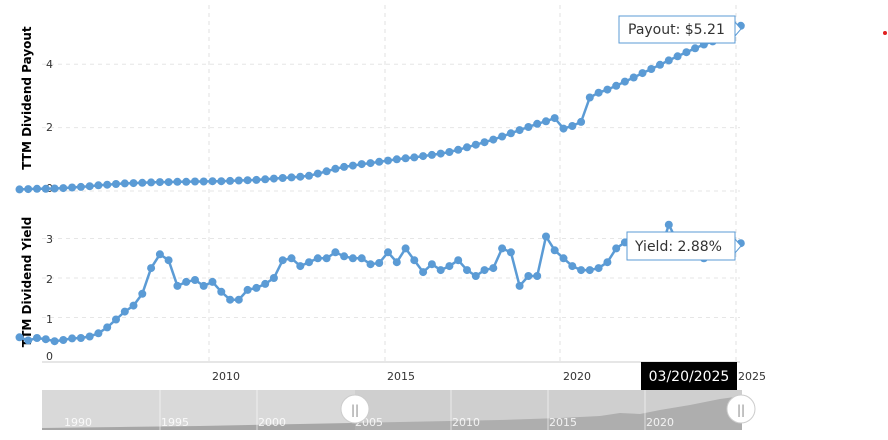  What do you see at coordinates (466, 422) in the screenshot?
I see `nav-tick-2010: 2010` at bounding box center [466, 422].